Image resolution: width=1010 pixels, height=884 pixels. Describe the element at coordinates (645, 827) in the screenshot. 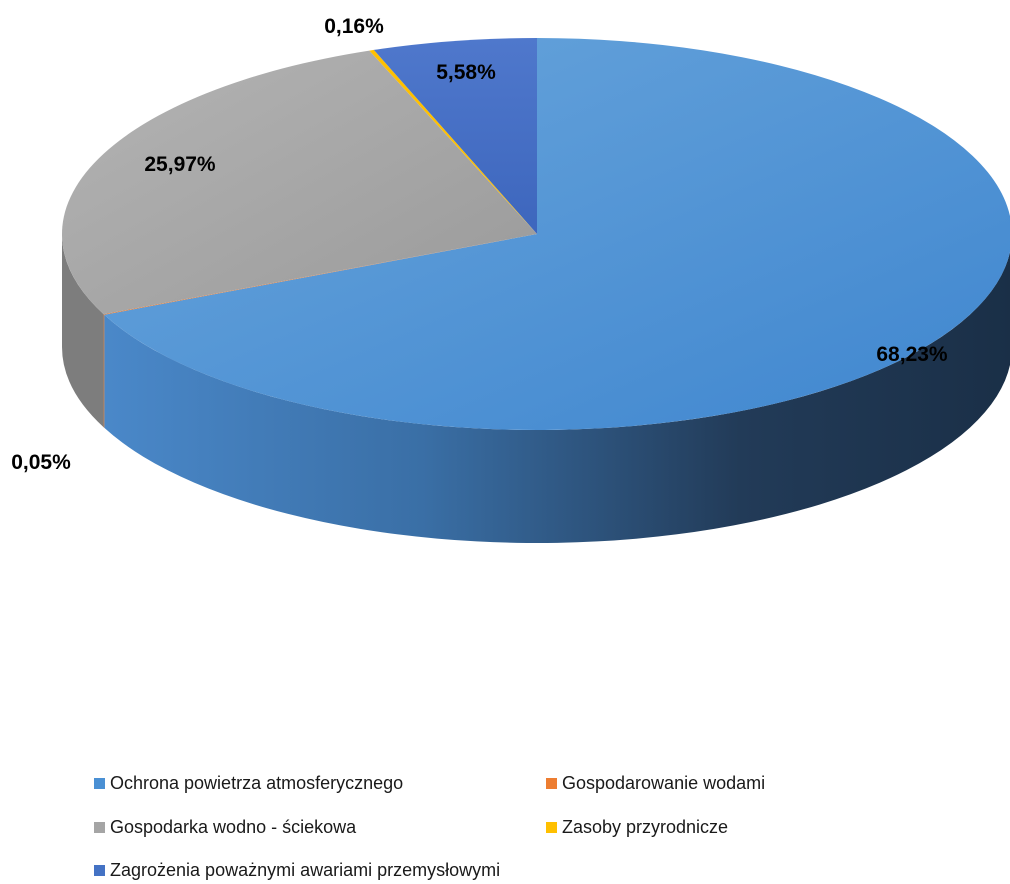

I see `legend-label: Zasoby przyrodnicze` at that location.